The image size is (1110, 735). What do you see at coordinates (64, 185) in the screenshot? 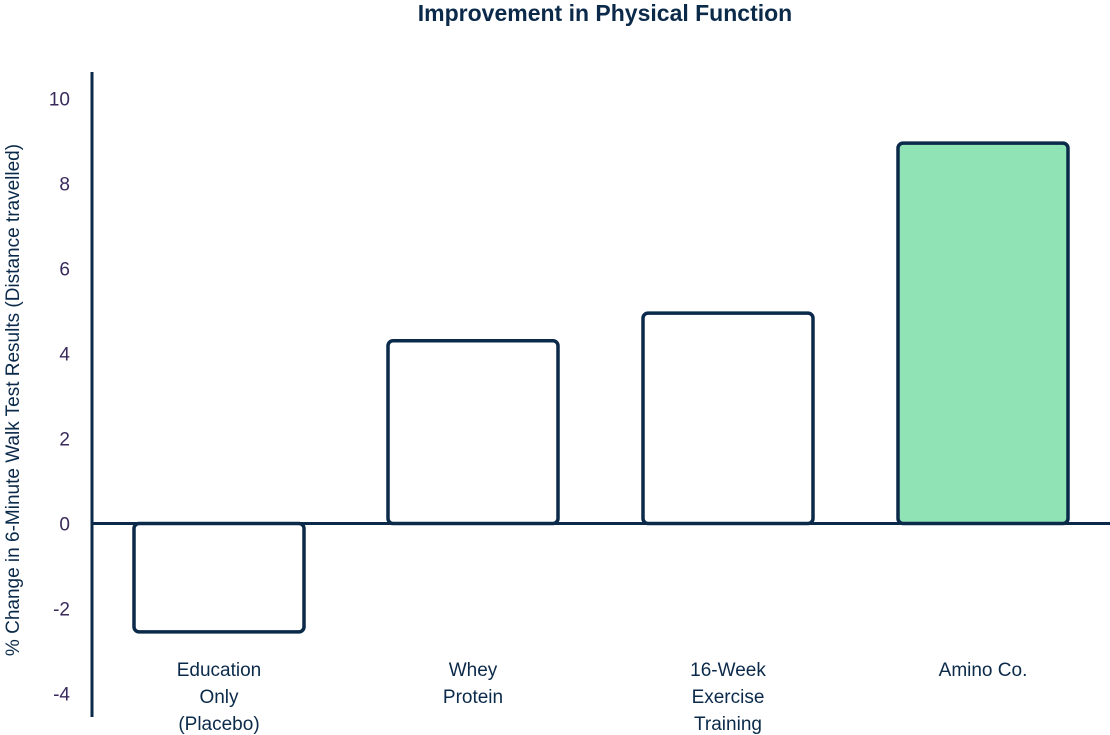
I see `y-tick-label: 8` at bounding box center [64, 185].